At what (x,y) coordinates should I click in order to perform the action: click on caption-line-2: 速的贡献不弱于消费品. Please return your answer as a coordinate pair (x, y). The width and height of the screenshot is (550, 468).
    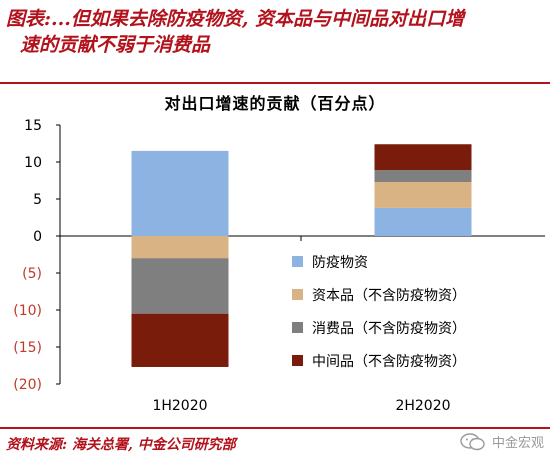
    Looking at the image, I should click on (115, 45).